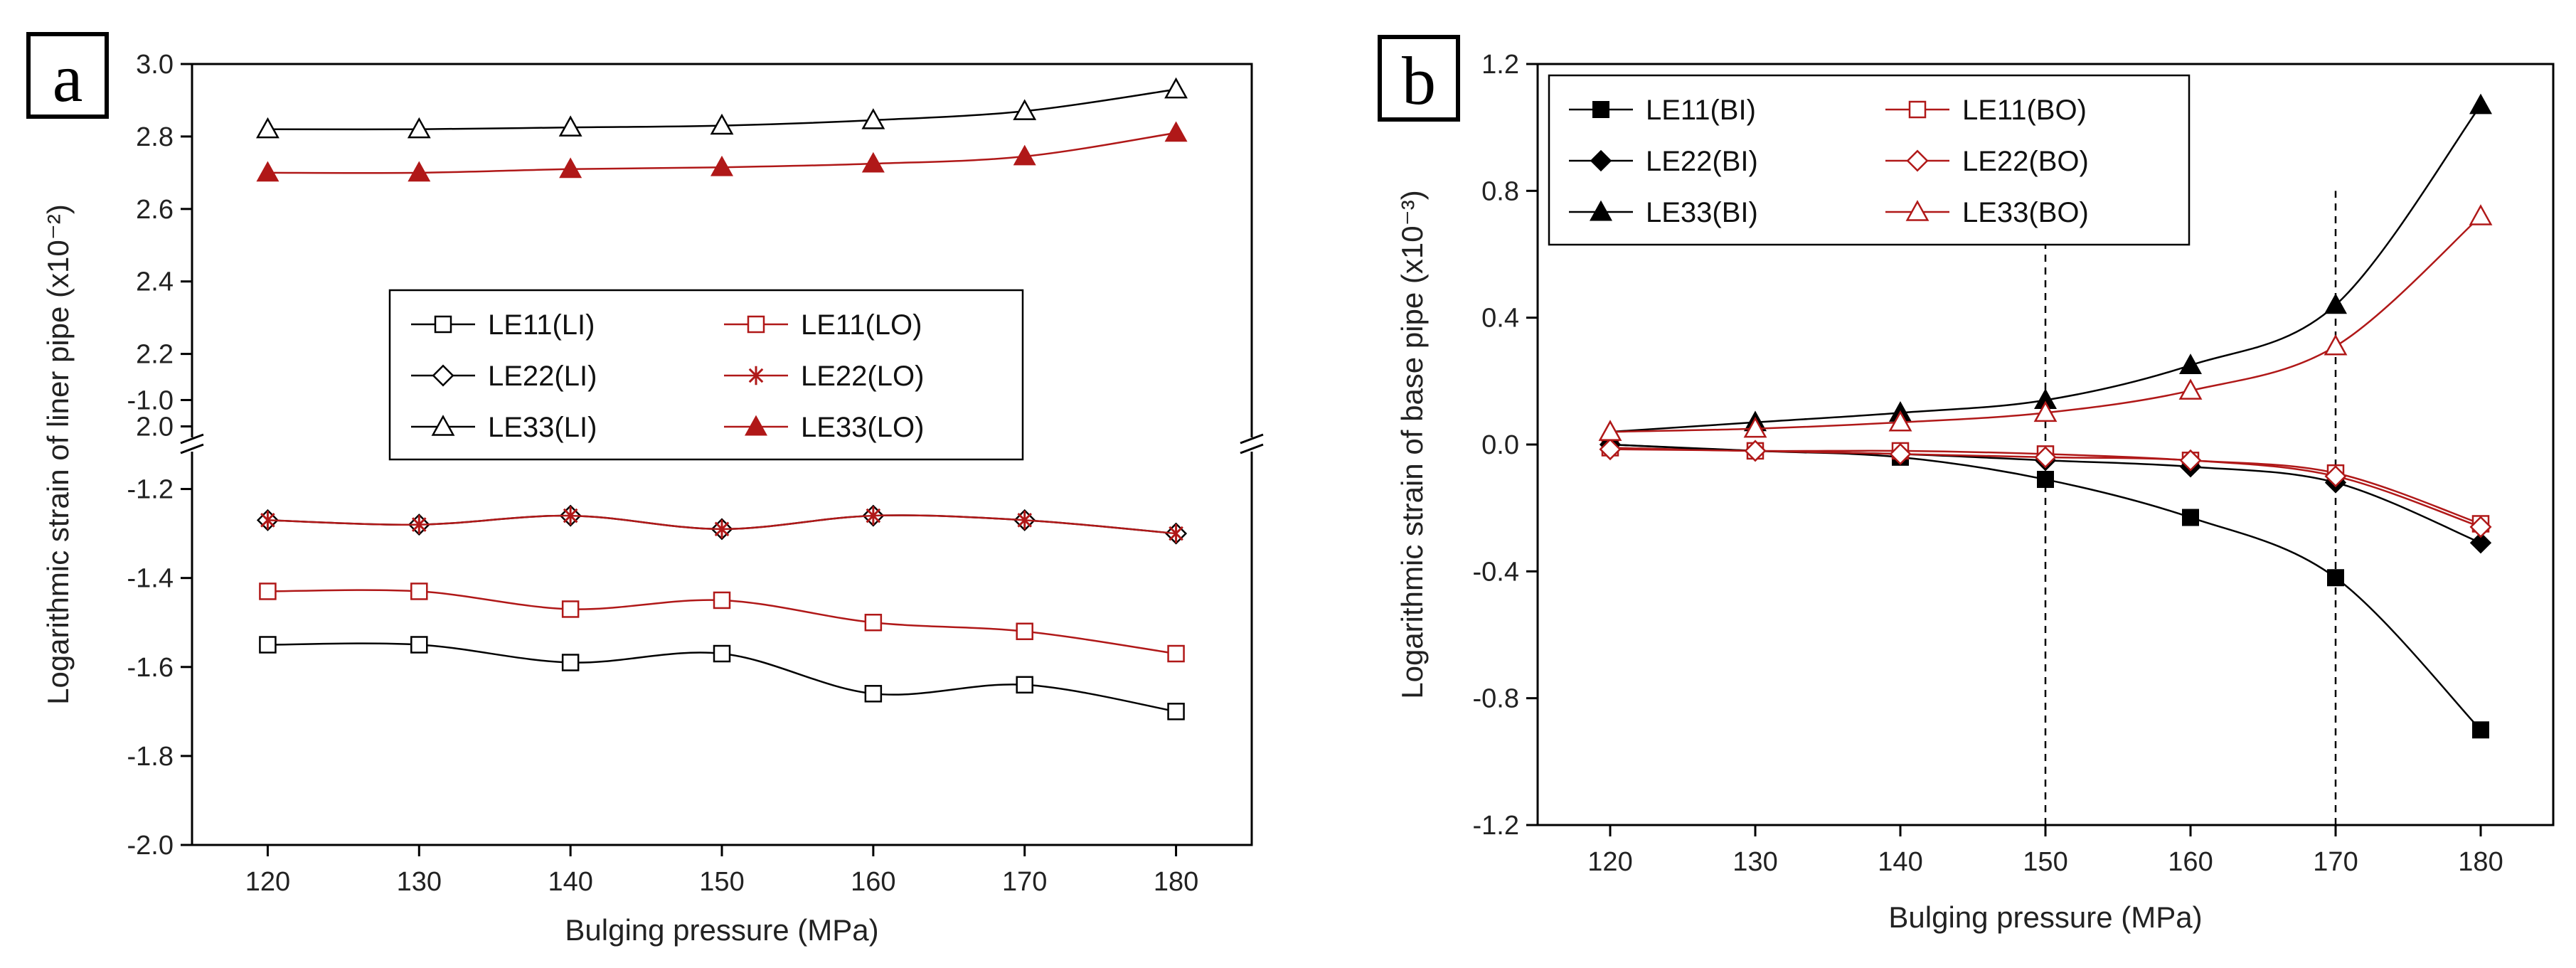  I want to click on panel-b-y-axis-label: Logarithmic strain of base pipe (x10⁻³), so click(1412, 444).